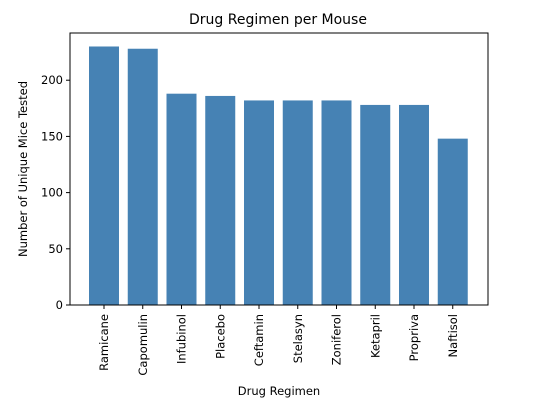 This screenshot has width=537, height=412. I want to click on x-tick-label-infubinol: Infubinol, so click(182, 339).